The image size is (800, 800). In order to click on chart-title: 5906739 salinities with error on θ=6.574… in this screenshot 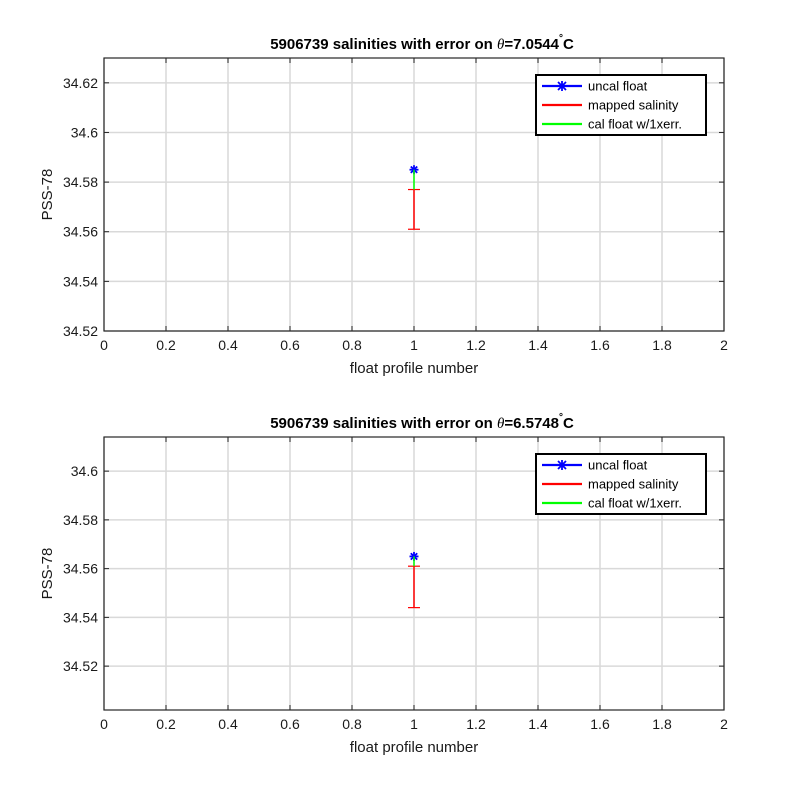, I will do `click(422, 422)`.